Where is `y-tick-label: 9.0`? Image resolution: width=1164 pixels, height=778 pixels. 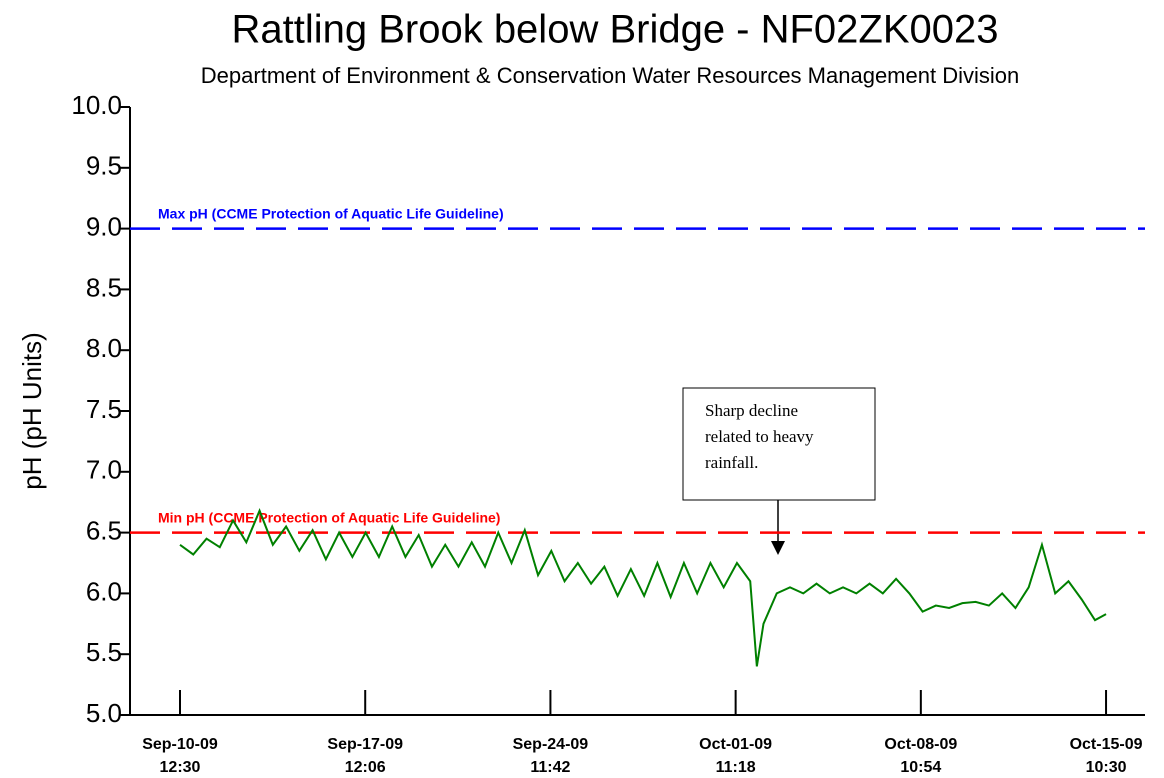
y-tick-label: 9.0 is located at coordinates (104, 226).